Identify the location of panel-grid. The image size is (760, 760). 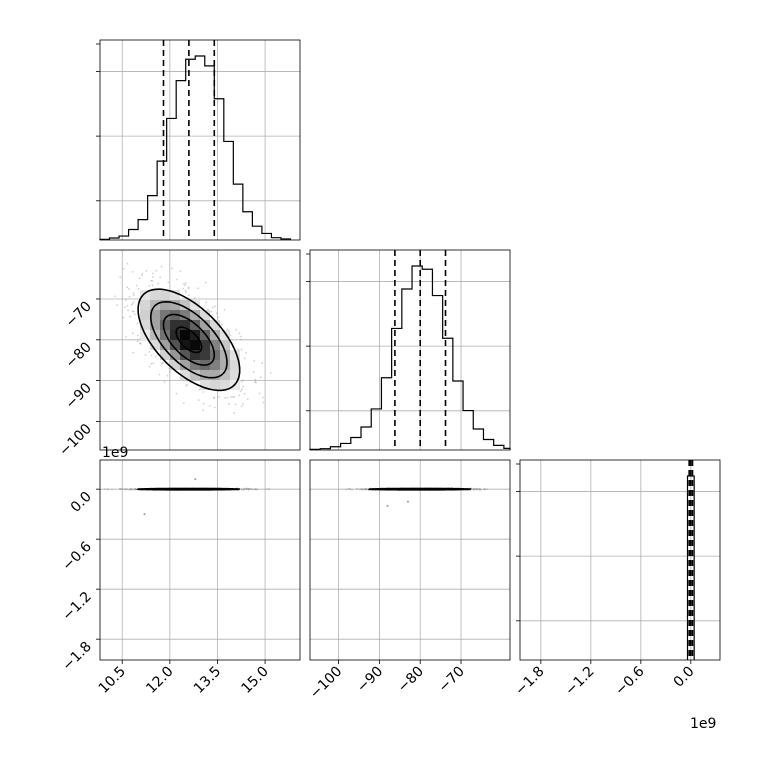
(200, 140).